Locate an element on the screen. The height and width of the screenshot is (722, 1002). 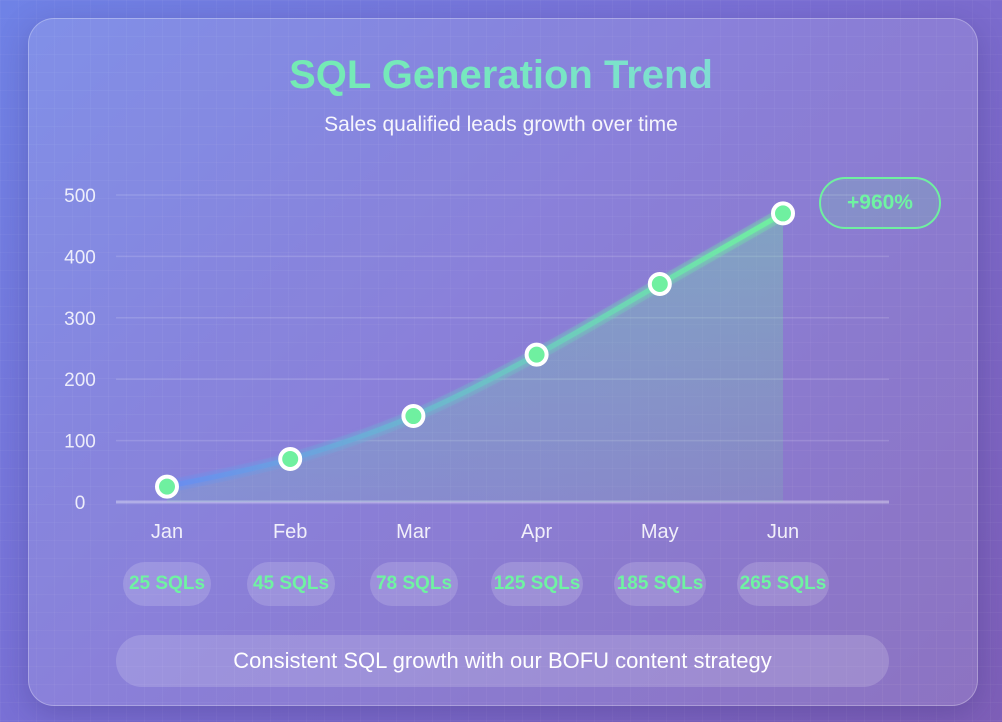
x-tick-label-feb: Feb is located at coordinates (290, 532).